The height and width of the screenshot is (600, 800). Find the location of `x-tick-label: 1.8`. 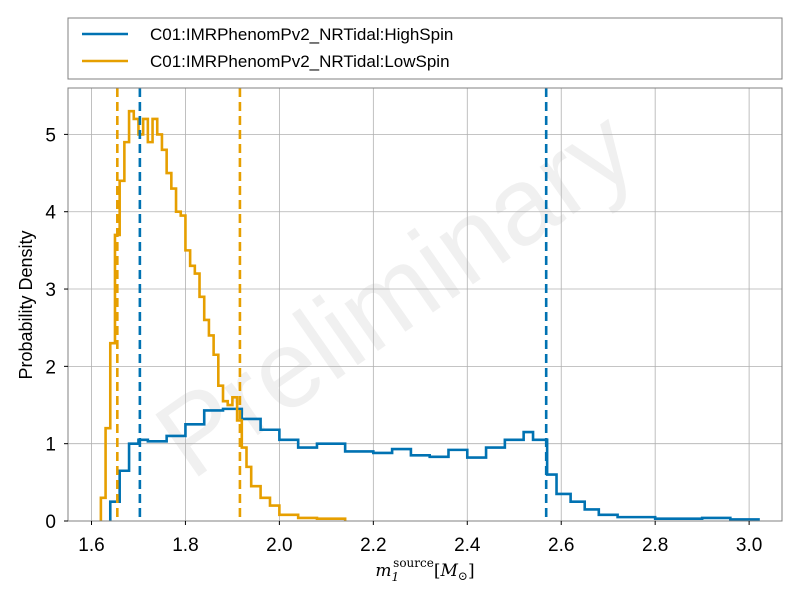

x-tick-label: 1.8 is located at coordinates (185, 545).